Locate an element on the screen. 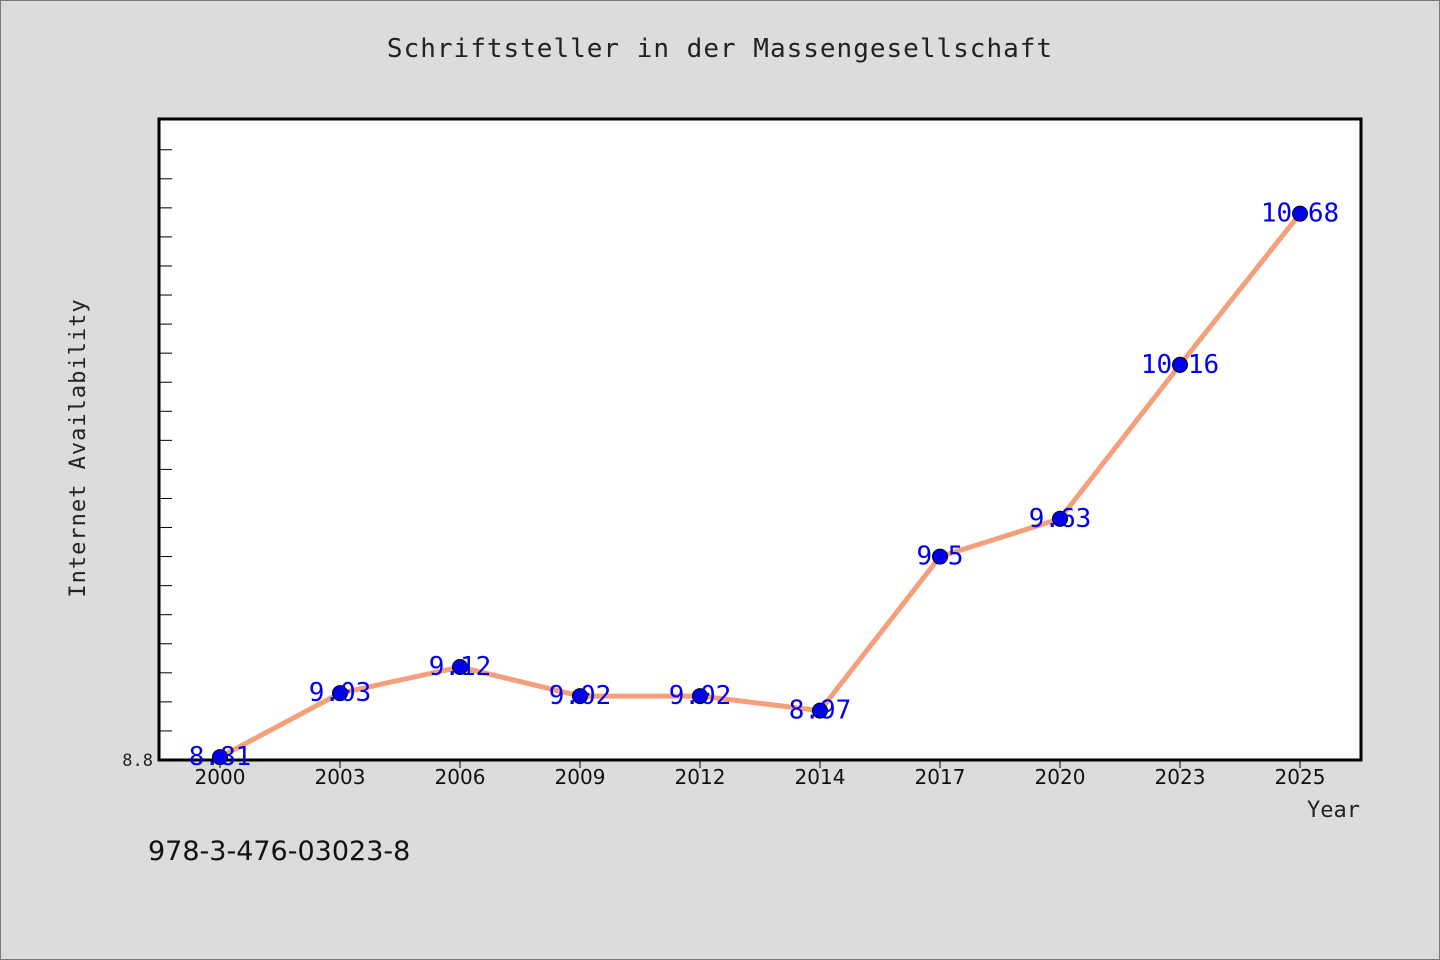 The image size is (1440, 960). chart-title: Schriftsteller in der Massengesellschaft is located at coordinates (720, 49).